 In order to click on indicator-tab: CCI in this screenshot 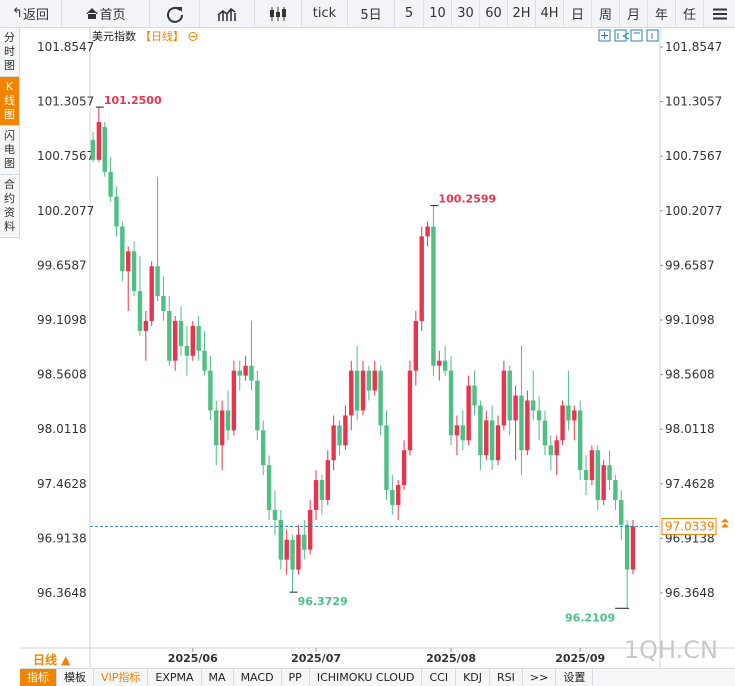, I will do `click(439, 677)`.